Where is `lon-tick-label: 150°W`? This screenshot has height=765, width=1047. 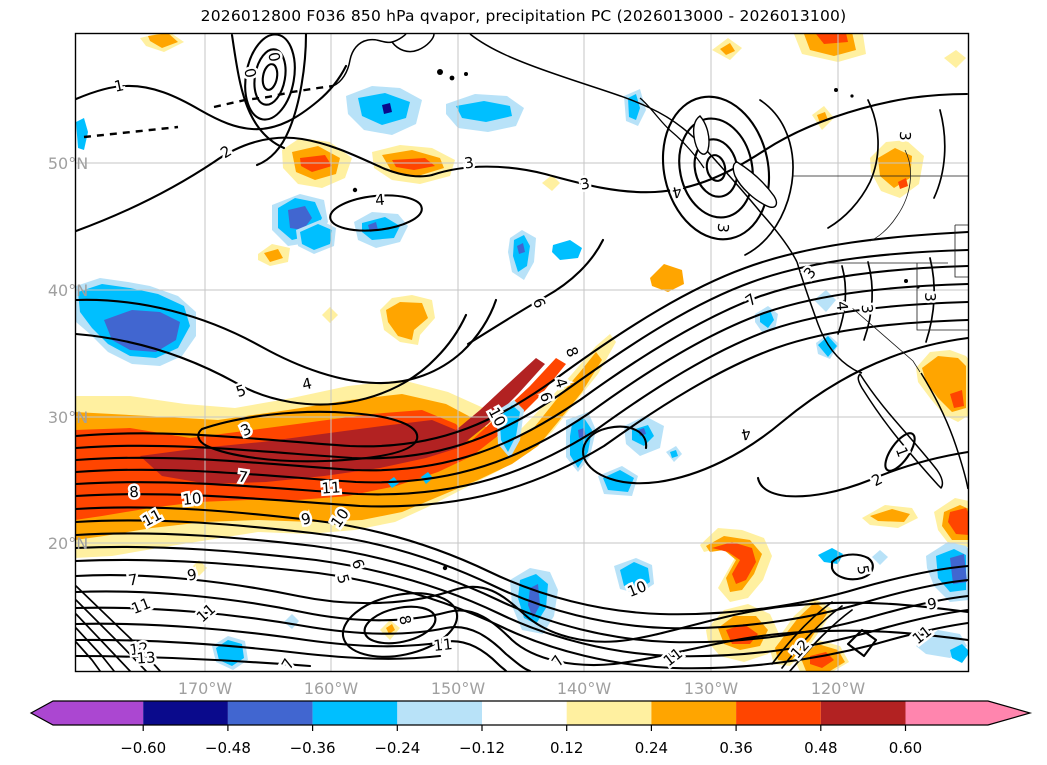
lon-tick-label: 150°W is located at coordinates (458, 688).